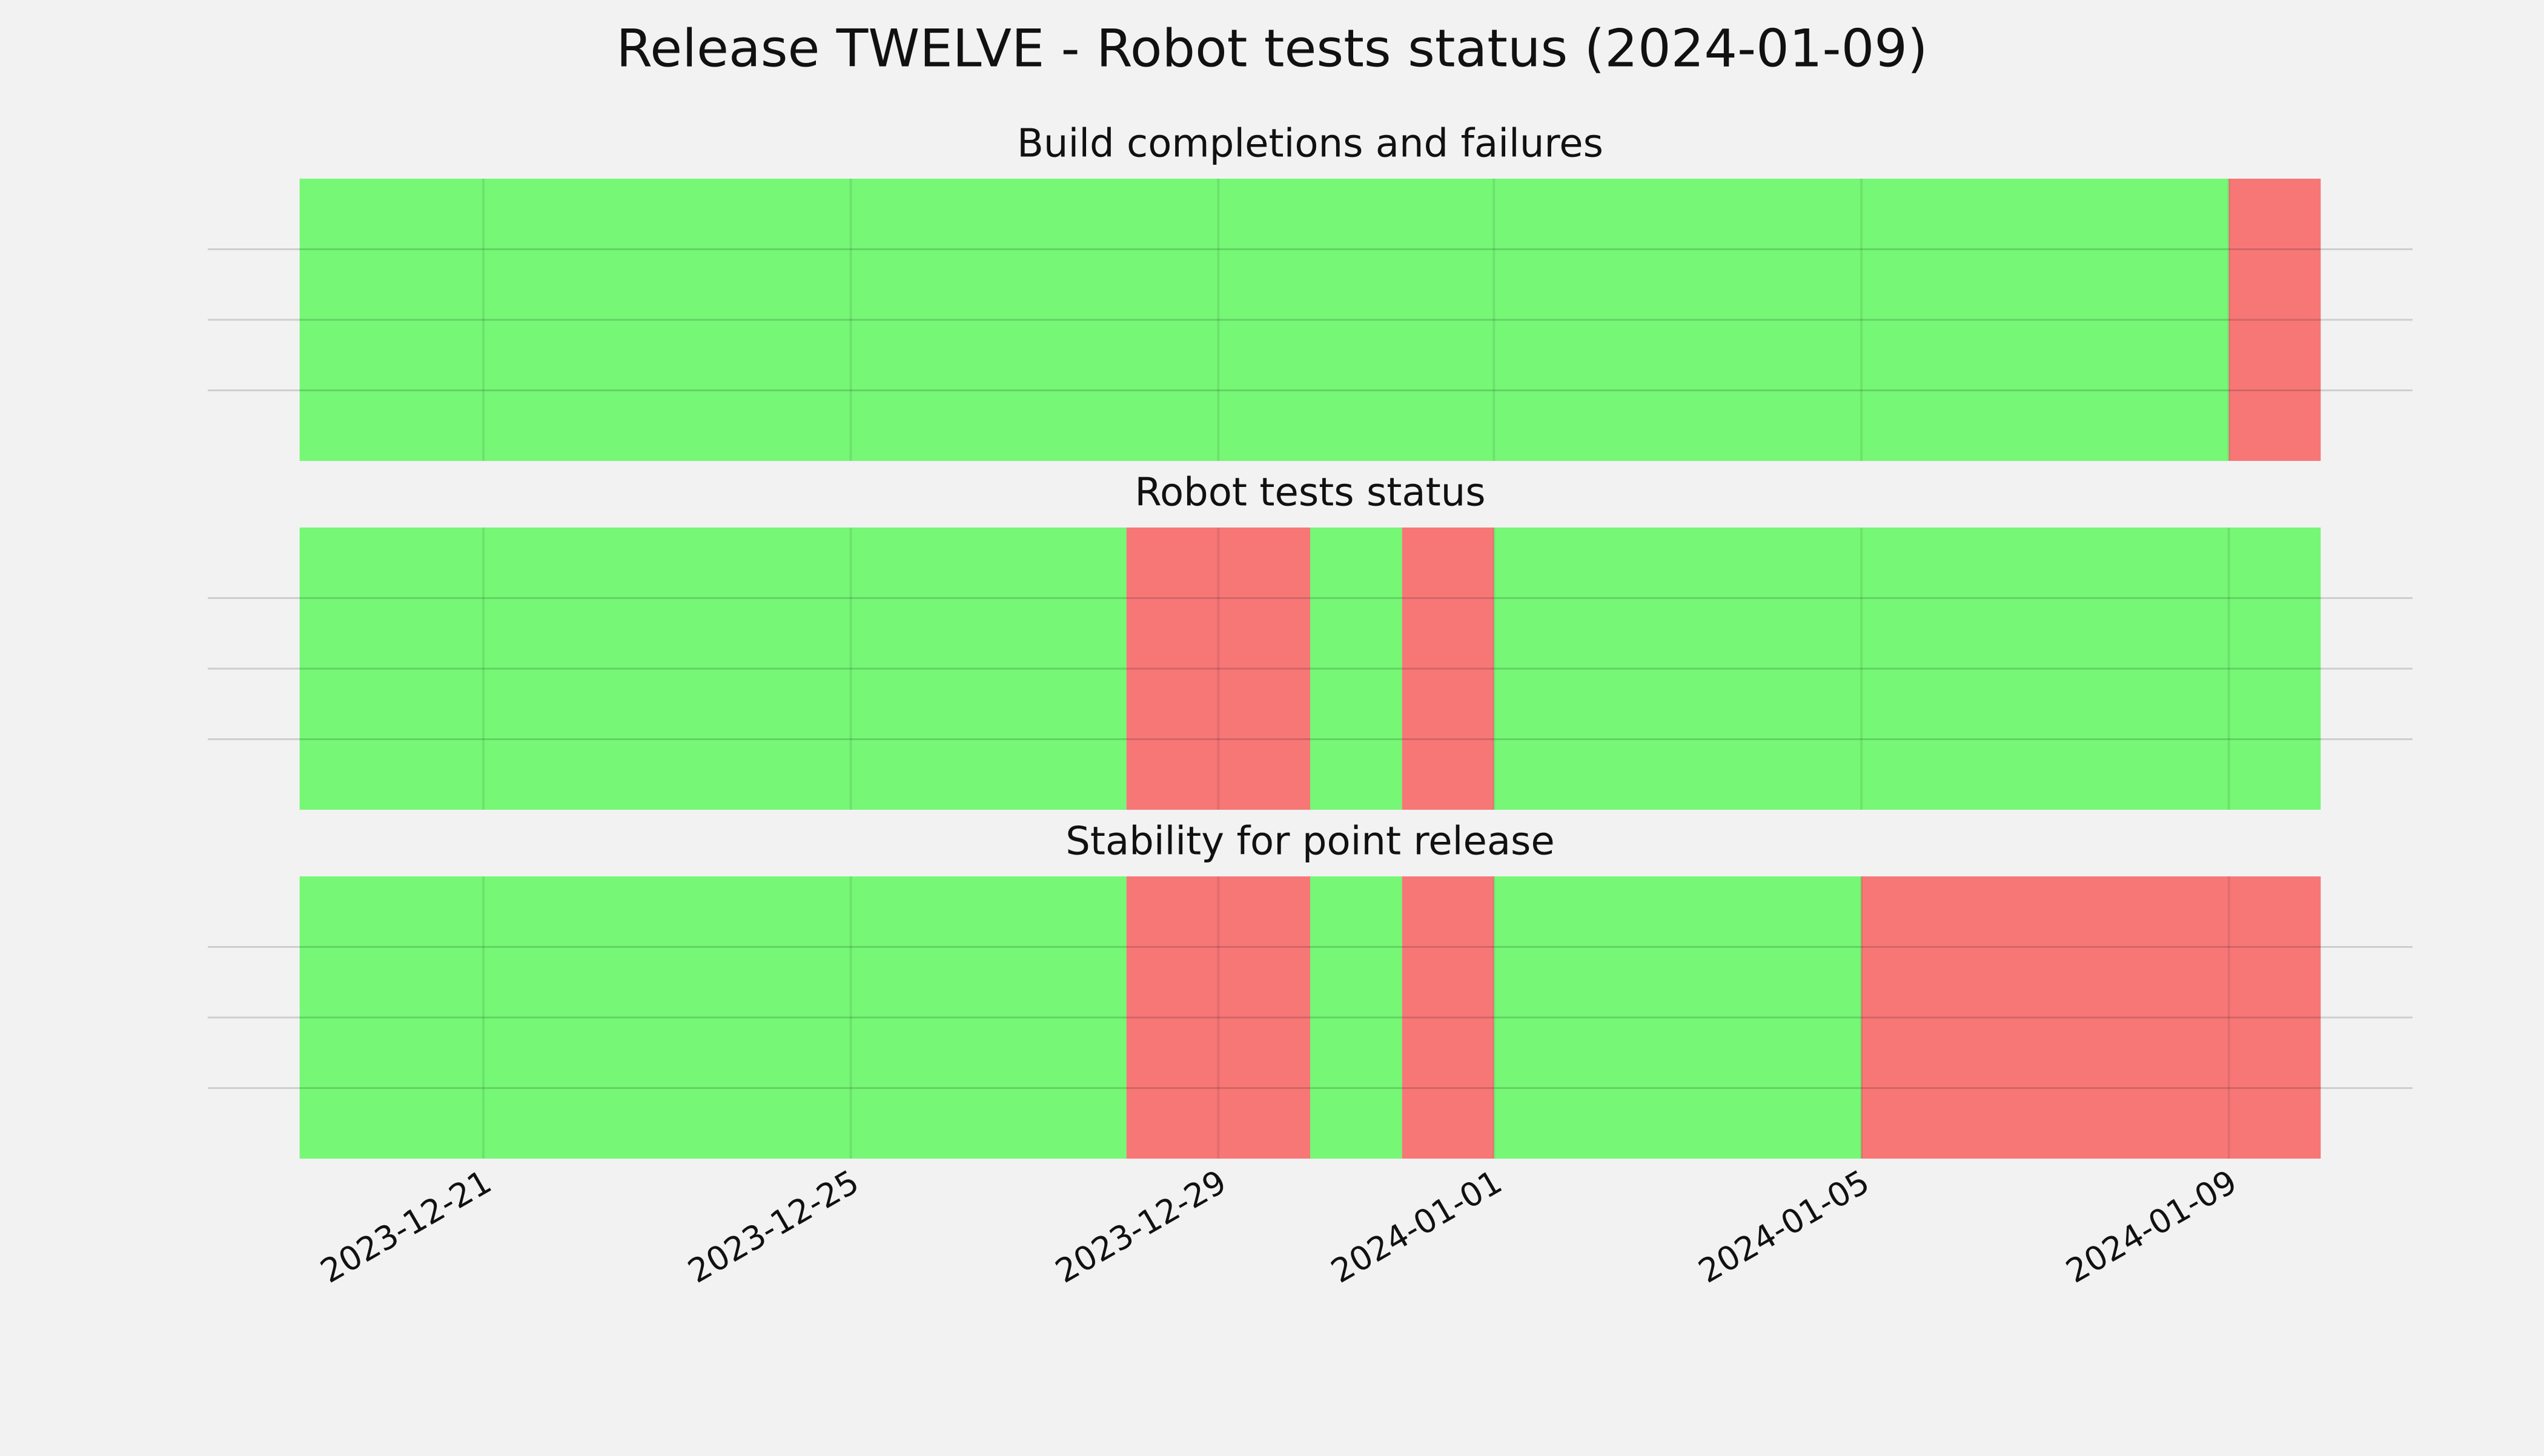 Image resolution: width=2544 pixels, height=1456 pixels. I want to click on x-tick-label: 2024-01-09, so click(2151, 1226).